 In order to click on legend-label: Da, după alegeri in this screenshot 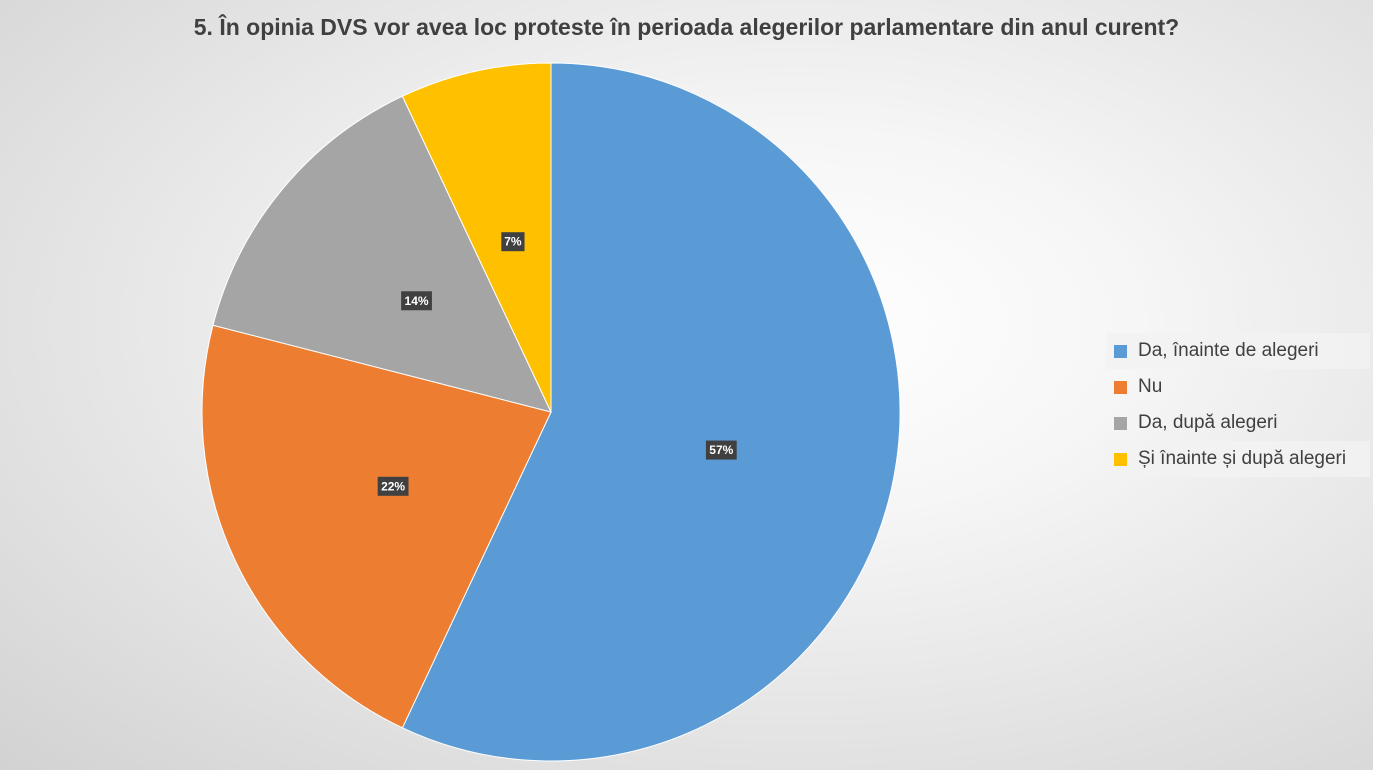, I will do `click(1208, 422)`.